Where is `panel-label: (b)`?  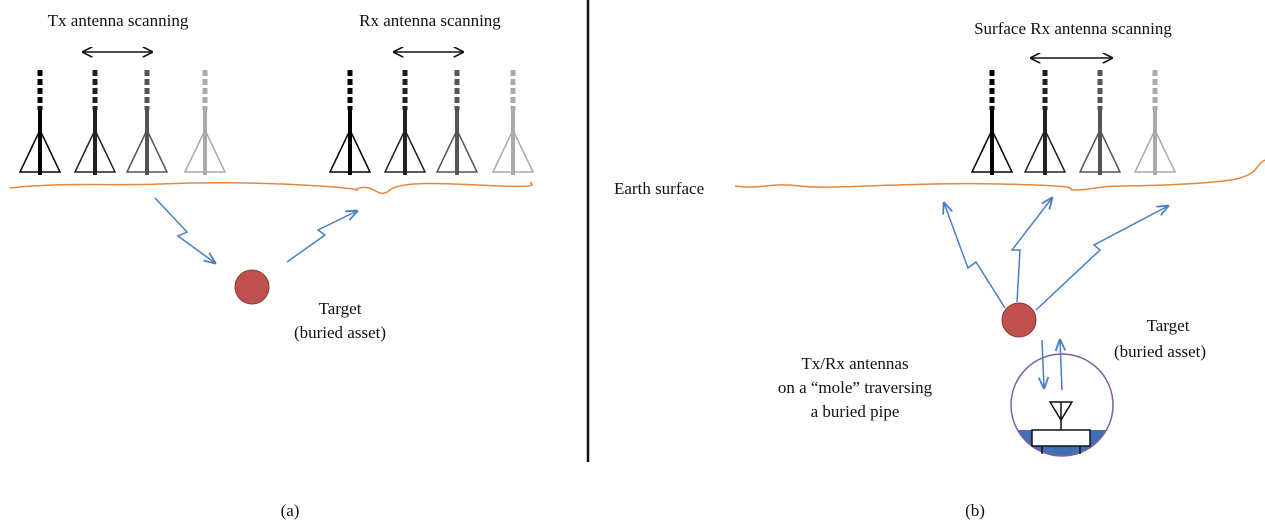
panel-label: (b) is located at coordinates (975, 510).